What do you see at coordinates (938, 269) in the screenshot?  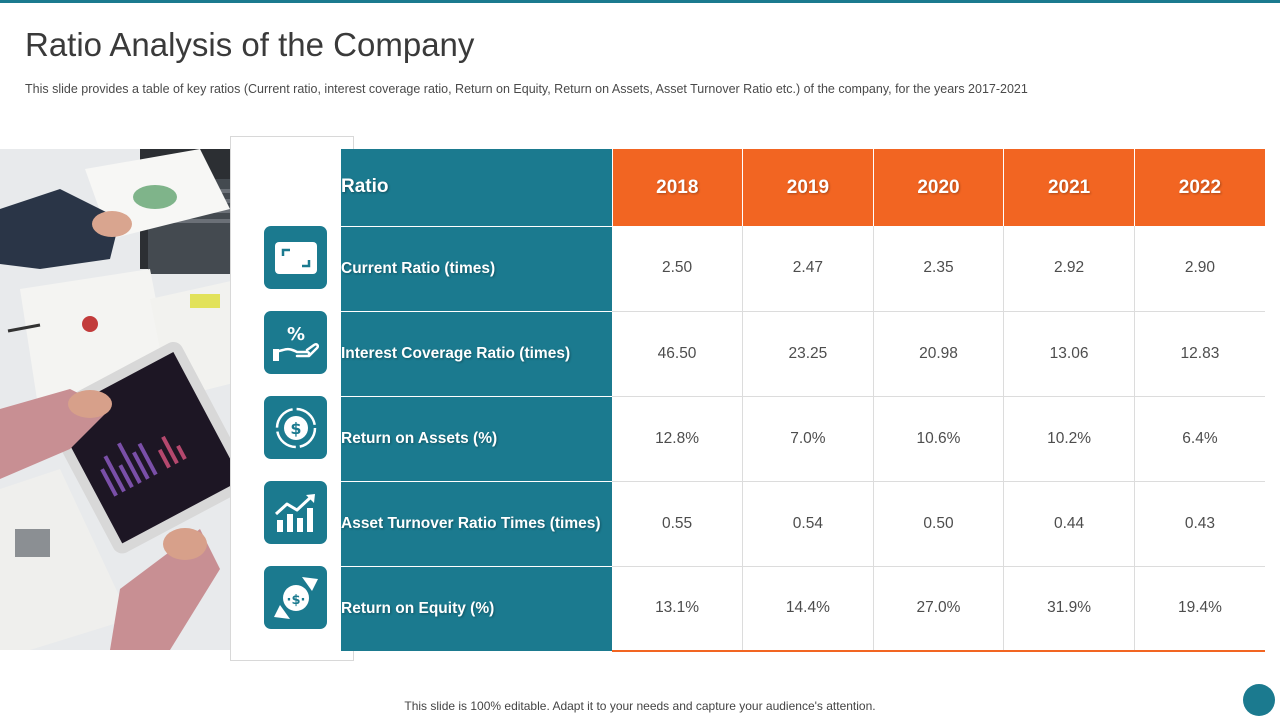 I see `table-cell: 2.35` at bounding box center [938, 269].